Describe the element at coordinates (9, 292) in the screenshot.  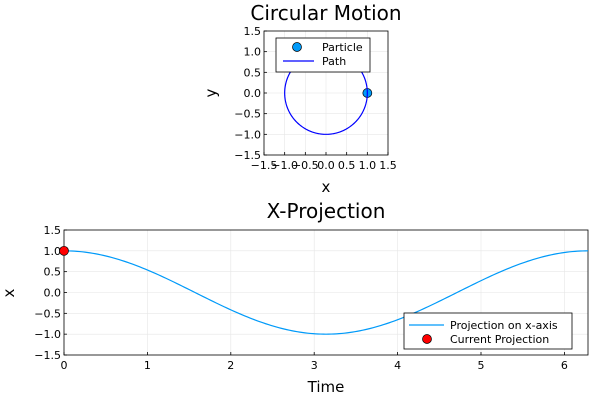
I see `y-axis-label: x` at that location.